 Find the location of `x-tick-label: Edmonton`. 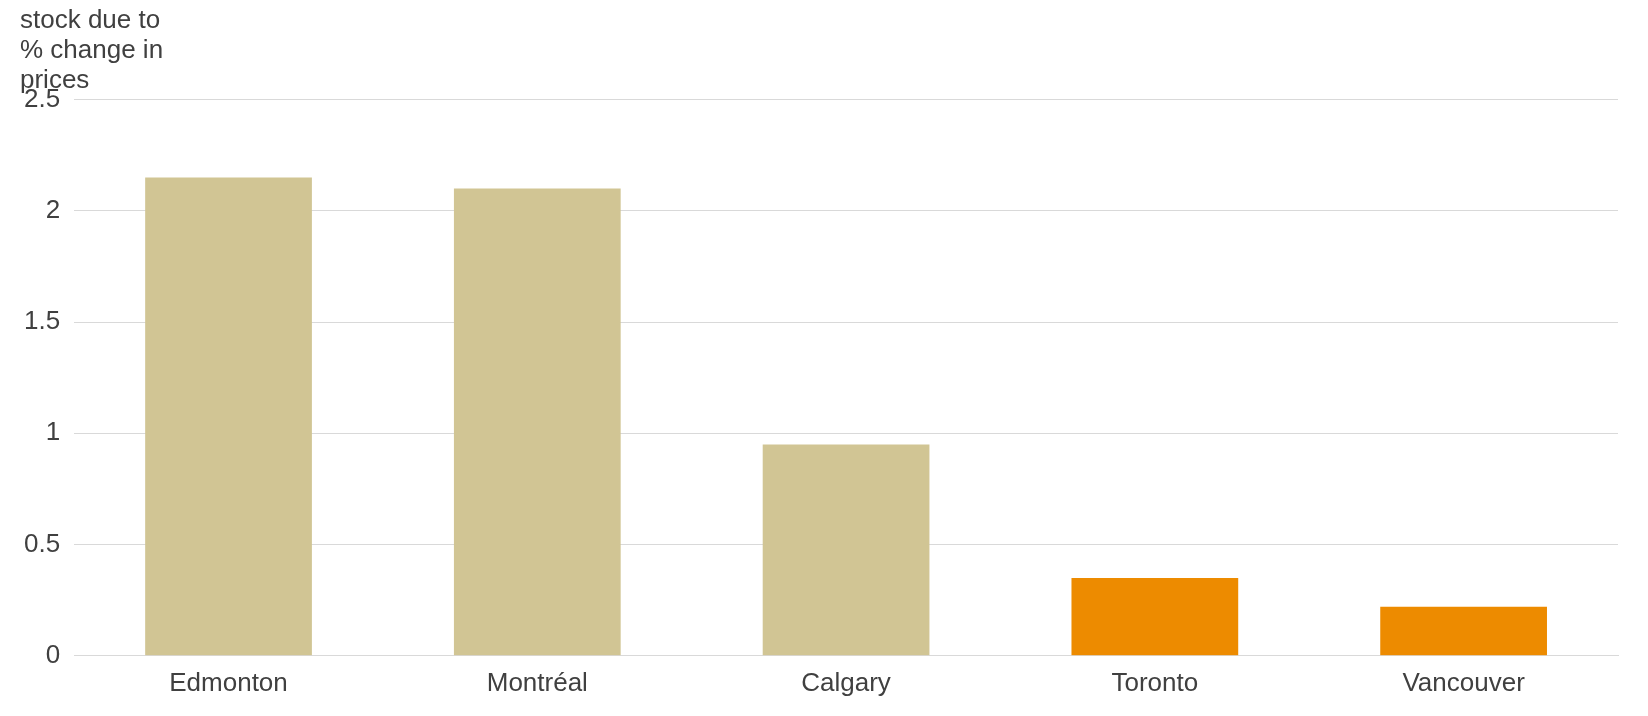

x-tick-label: Edmonton is located at coordinates (228, 681).